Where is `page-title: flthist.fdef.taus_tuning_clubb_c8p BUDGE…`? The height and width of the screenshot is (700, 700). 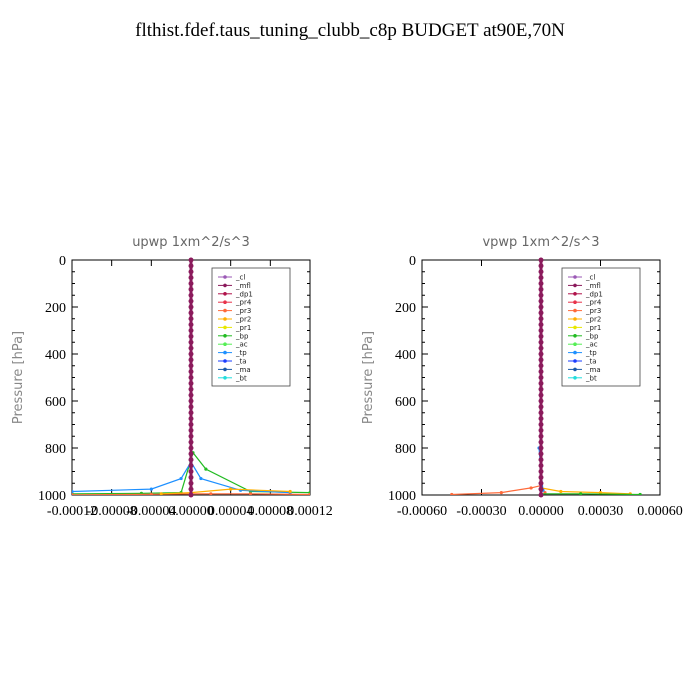
page-title: flthist.fdef.taus_tuning_clubb_c8p BUDGE… is located at coordinates (350, 30).